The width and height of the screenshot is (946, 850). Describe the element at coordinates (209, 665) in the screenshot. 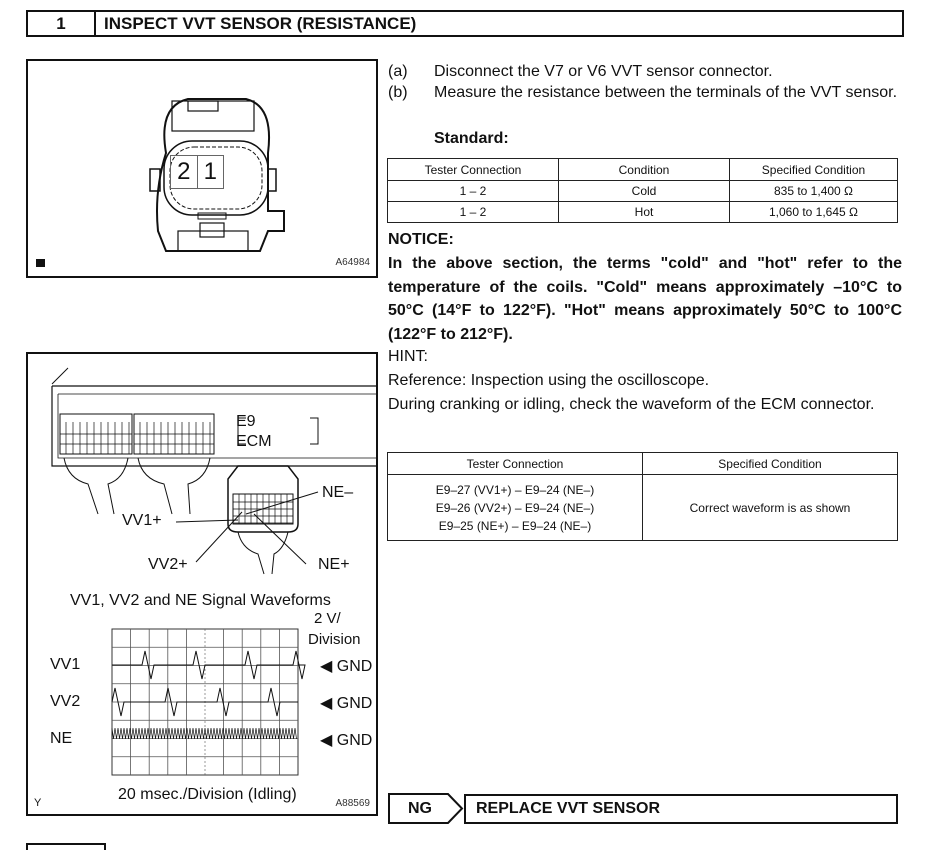

I see `vv1-waveform` at that location.